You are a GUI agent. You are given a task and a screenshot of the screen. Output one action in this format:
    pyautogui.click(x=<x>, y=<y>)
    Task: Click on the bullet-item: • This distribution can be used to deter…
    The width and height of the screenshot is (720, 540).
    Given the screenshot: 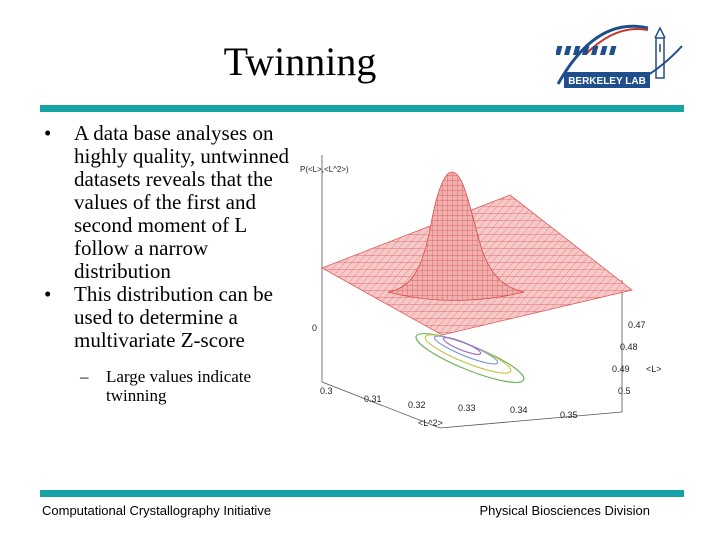 What is the action you would take?
    pyautogui.click(x=170, y=317)
    